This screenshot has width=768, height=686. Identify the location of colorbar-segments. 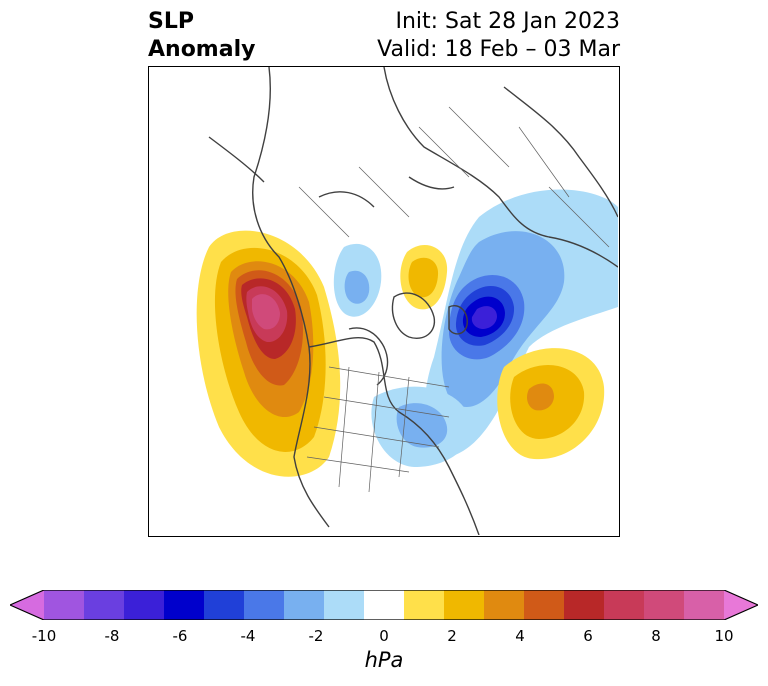
(384, 605).